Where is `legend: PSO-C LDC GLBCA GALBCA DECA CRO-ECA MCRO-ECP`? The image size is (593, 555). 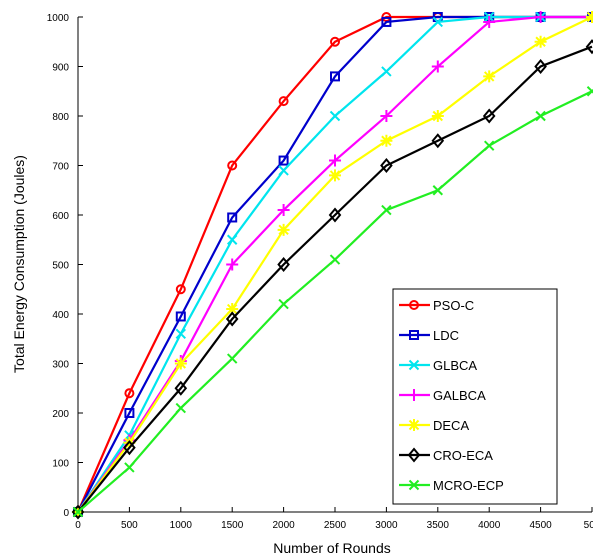
legend: PSO-C LDC GLBCA GALBCA DECA CRO-ECA MCRO-ECP is located at coordinates (451, 395).